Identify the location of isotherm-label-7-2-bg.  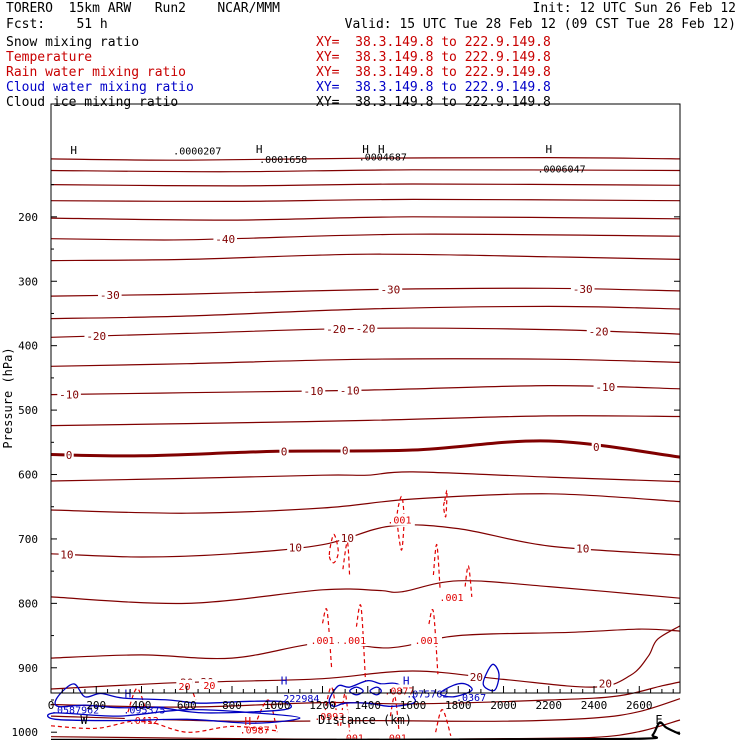
(582, 289).